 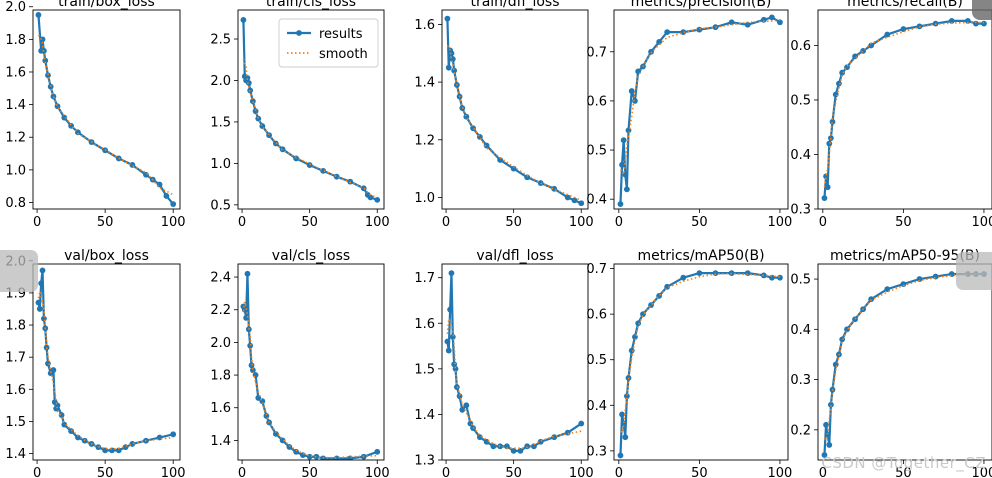 What do you see at coordinates (299, 363) in the screenshot?
I see `subplot: val/cls_loss 0 50 100 1.4 1.6 1.8 2.0 2.2 2.4` at bounding box center [299, 363].